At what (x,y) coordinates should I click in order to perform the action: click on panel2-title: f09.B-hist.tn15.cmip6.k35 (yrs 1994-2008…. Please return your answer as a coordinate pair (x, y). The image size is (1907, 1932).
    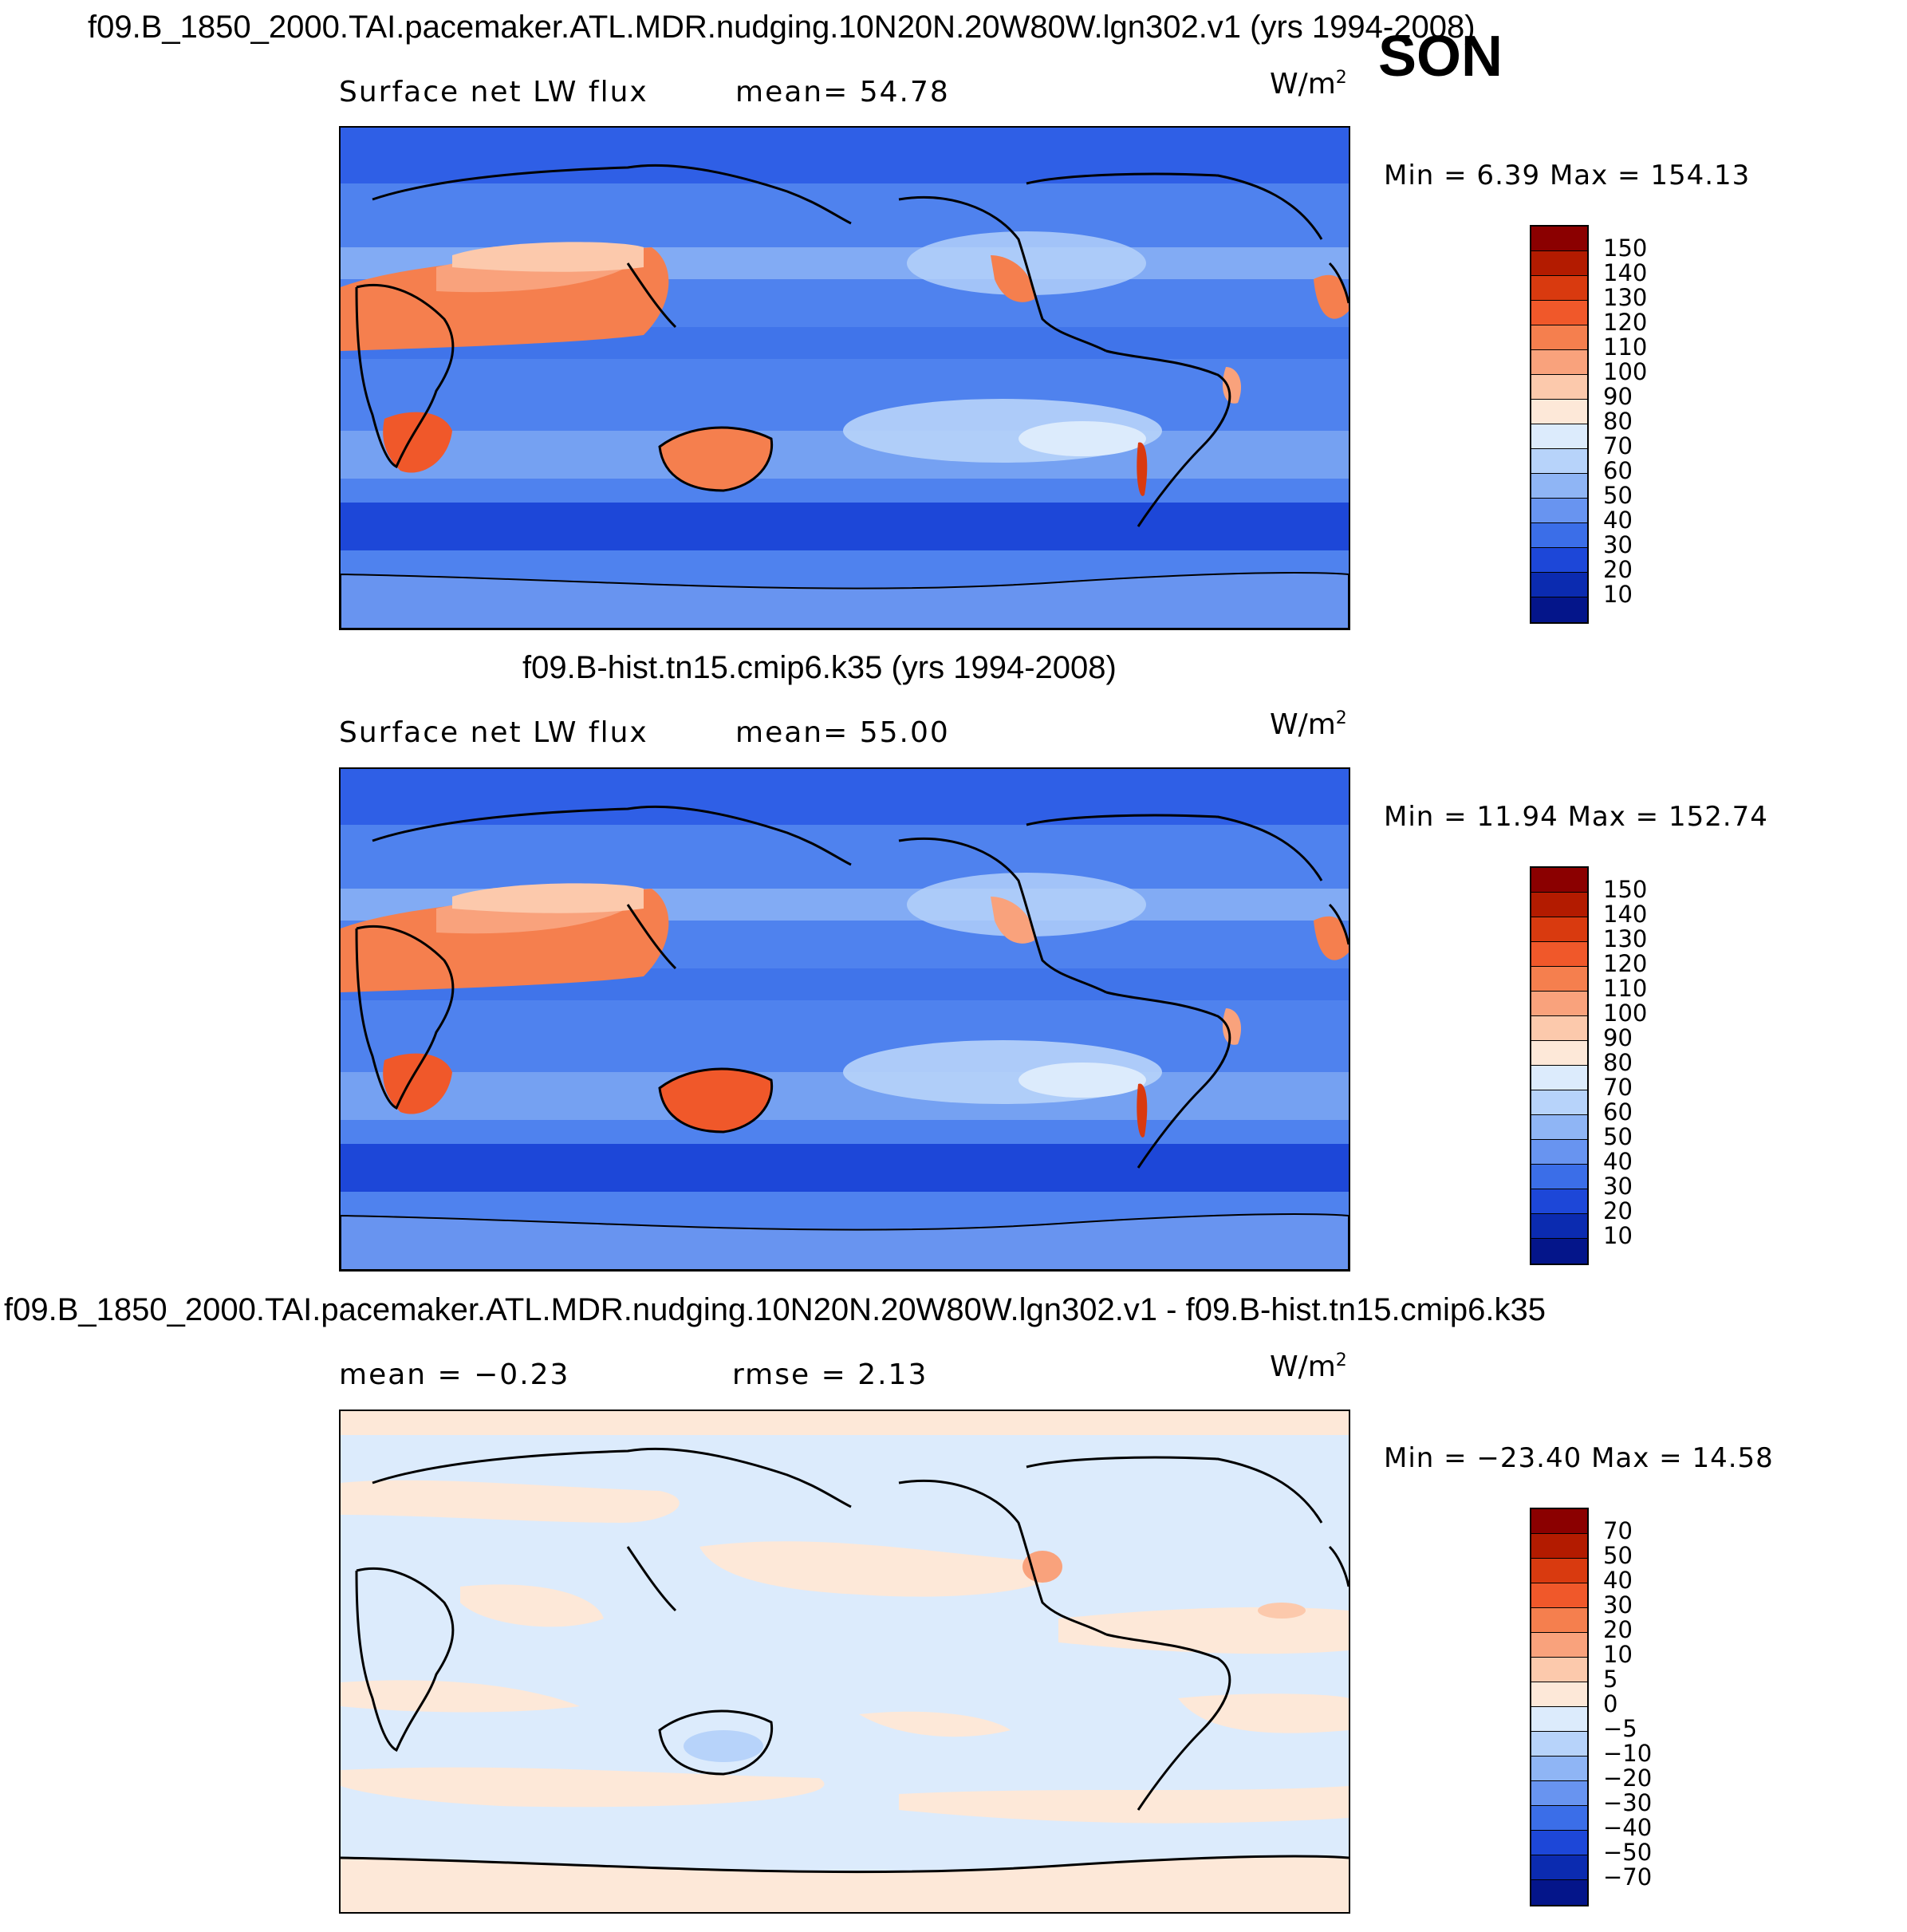
    Looking at the image, I should click on (819, 668).